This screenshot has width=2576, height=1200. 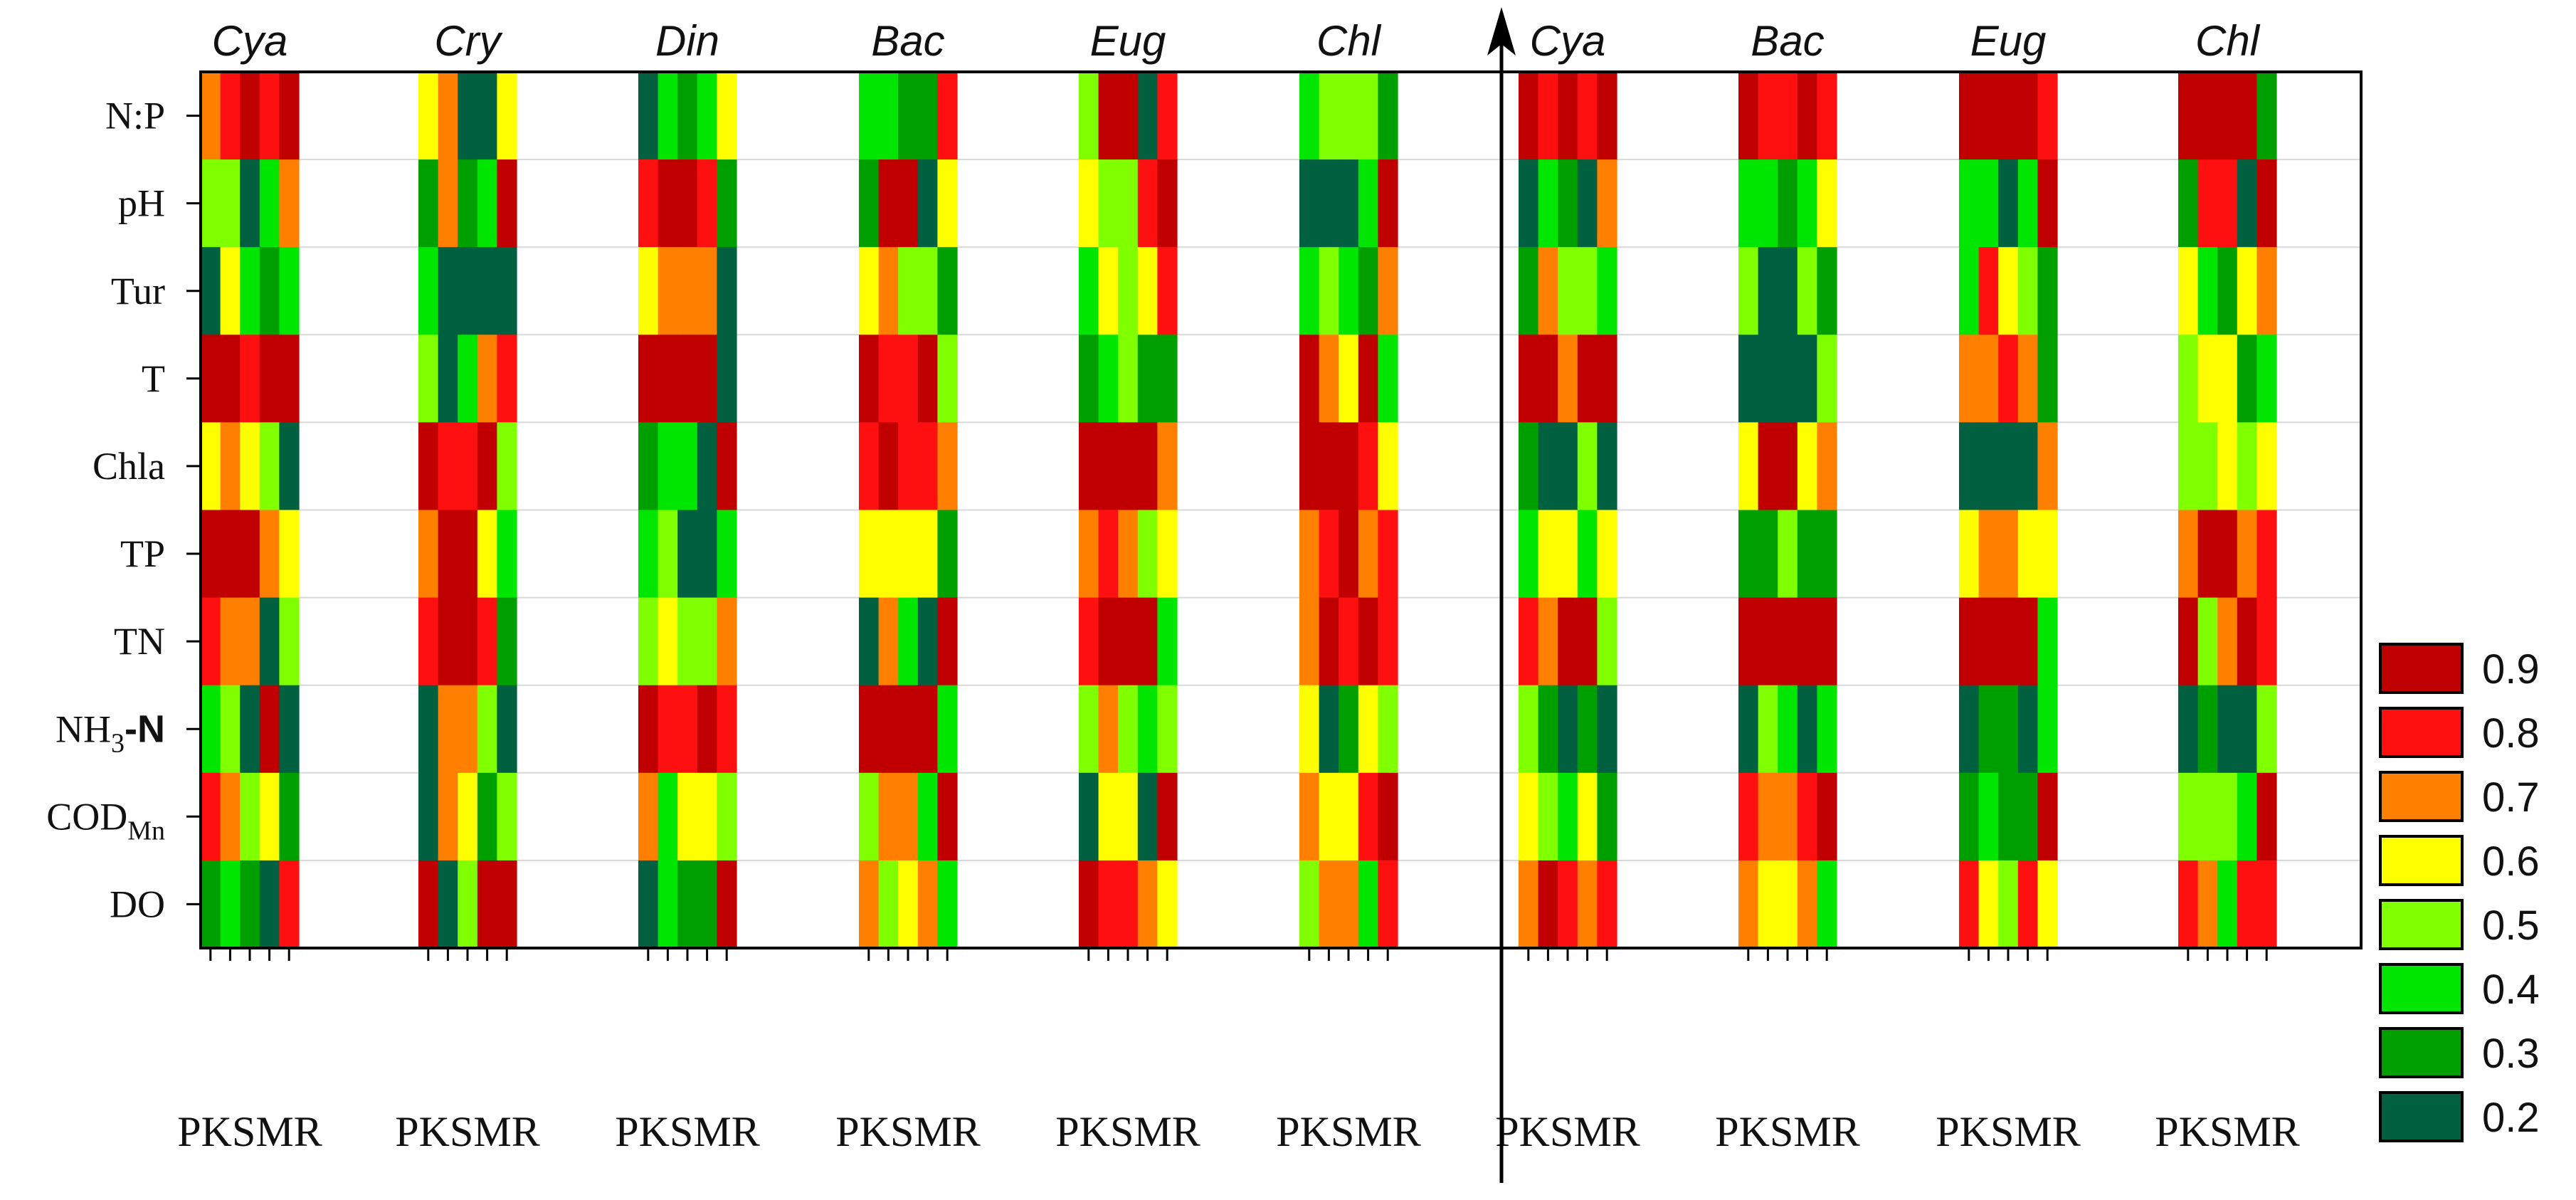 What do you see at coordinates (468, 41) in the screenshot?
I see `group-label: Cry` at bounding box center [468, 41].